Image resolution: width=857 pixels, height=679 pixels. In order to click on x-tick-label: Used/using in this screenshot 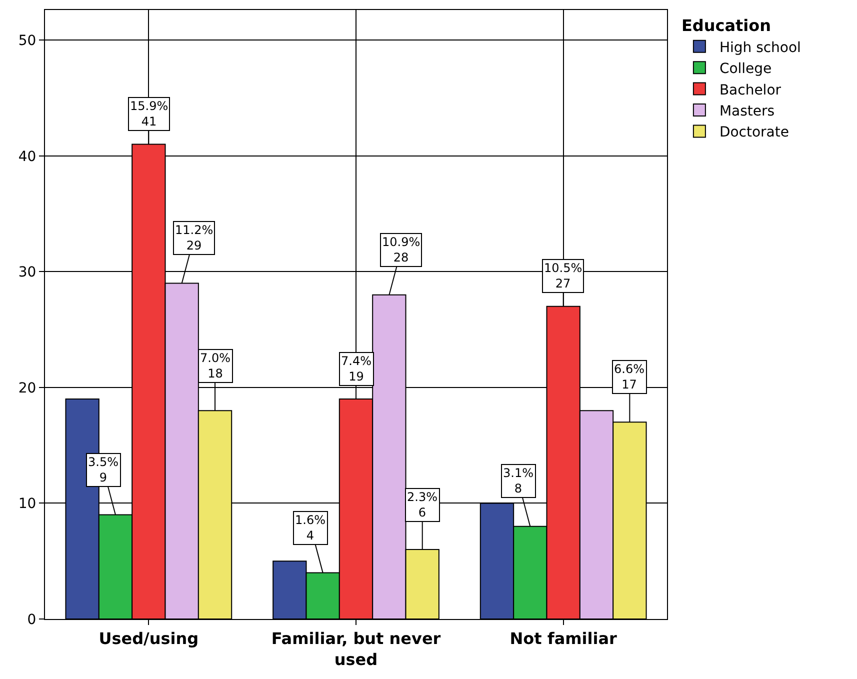, I will do `click(148, 638)`.